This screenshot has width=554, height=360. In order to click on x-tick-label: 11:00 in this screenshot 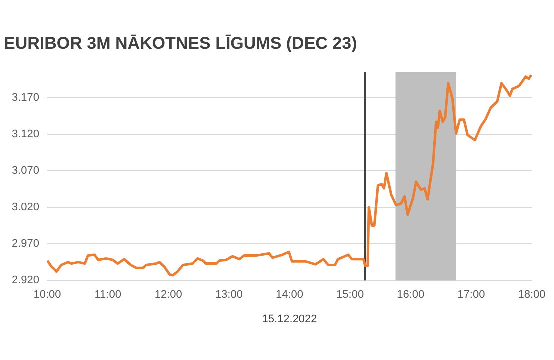, I will do `click(108, 295)`.